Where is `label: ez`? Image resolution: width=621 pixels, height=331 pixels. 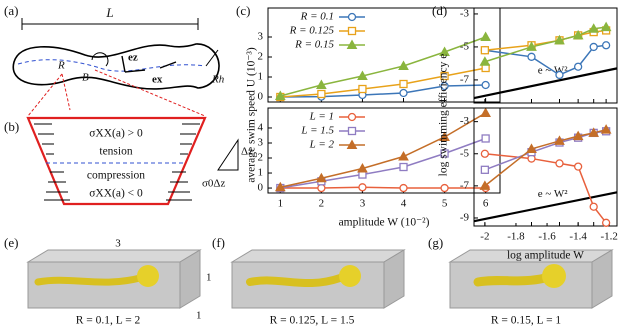
label: ez is located at coordinates (133, 58).